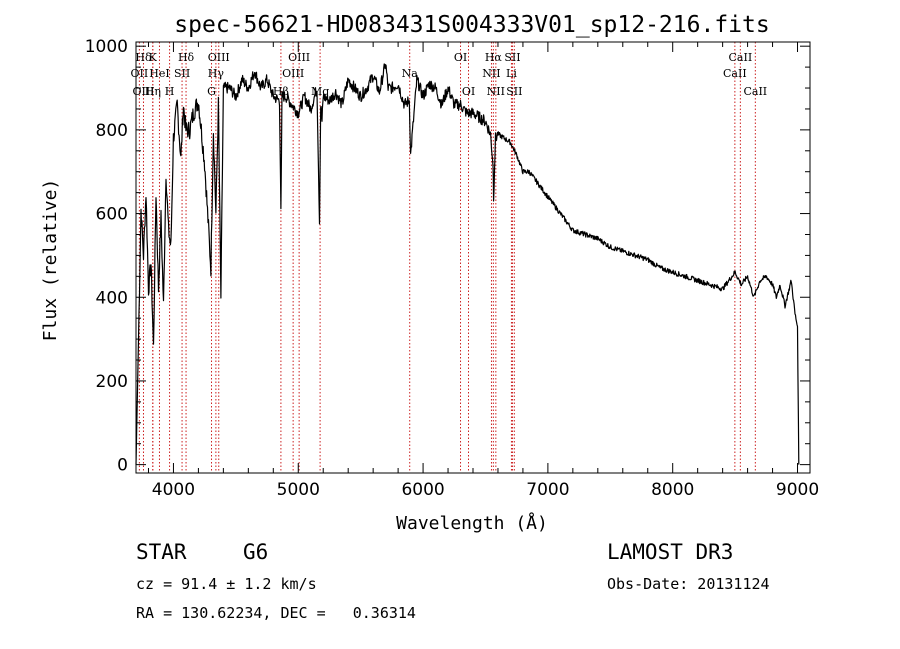 This screenshot has height=649, width=900. What do you see at coordinates (688, 584) in the screenshot?
I see `observation-date: Obs-Date: 20131124` at bounding box center [688, 584].